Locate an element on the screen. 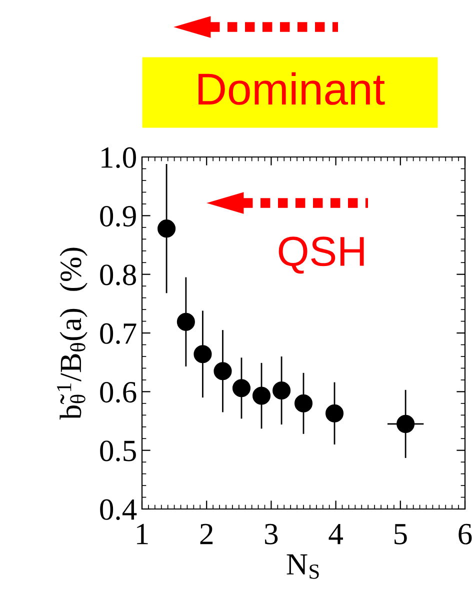  annotation: QSH is located at coordinates (321, 255).